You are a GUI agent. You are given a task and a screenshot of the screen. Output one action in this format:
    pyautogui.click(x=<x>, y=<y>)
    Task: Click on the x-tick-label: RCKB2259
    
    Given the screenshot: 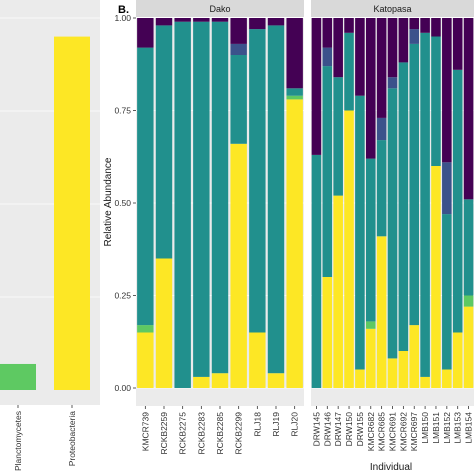 What is the action you would take?
    pyautogui.click(x=164, y=433)
    